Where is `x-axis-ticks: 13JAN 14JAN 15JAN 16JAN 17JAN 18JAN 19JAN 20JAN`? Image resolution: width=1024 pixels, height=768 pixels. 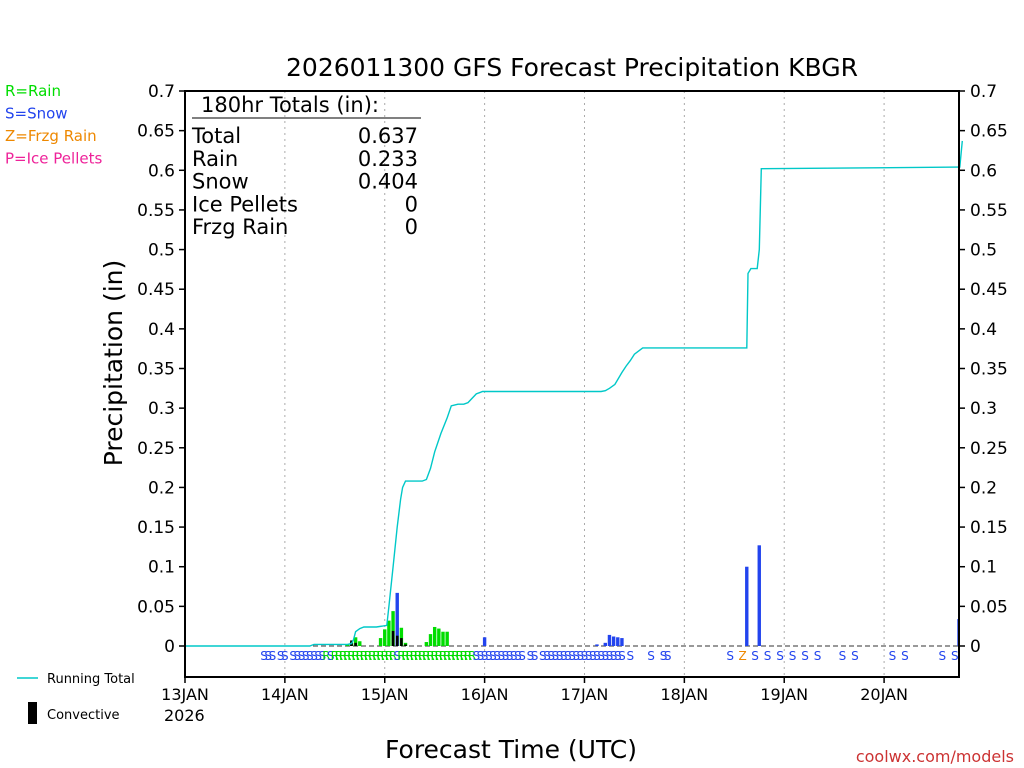 x-axis-ticks: 13JAN 14JAN 15JAN 16JAN 17JAN 18JAN 19JAN 20JAN is located at coordinates (534, 690).